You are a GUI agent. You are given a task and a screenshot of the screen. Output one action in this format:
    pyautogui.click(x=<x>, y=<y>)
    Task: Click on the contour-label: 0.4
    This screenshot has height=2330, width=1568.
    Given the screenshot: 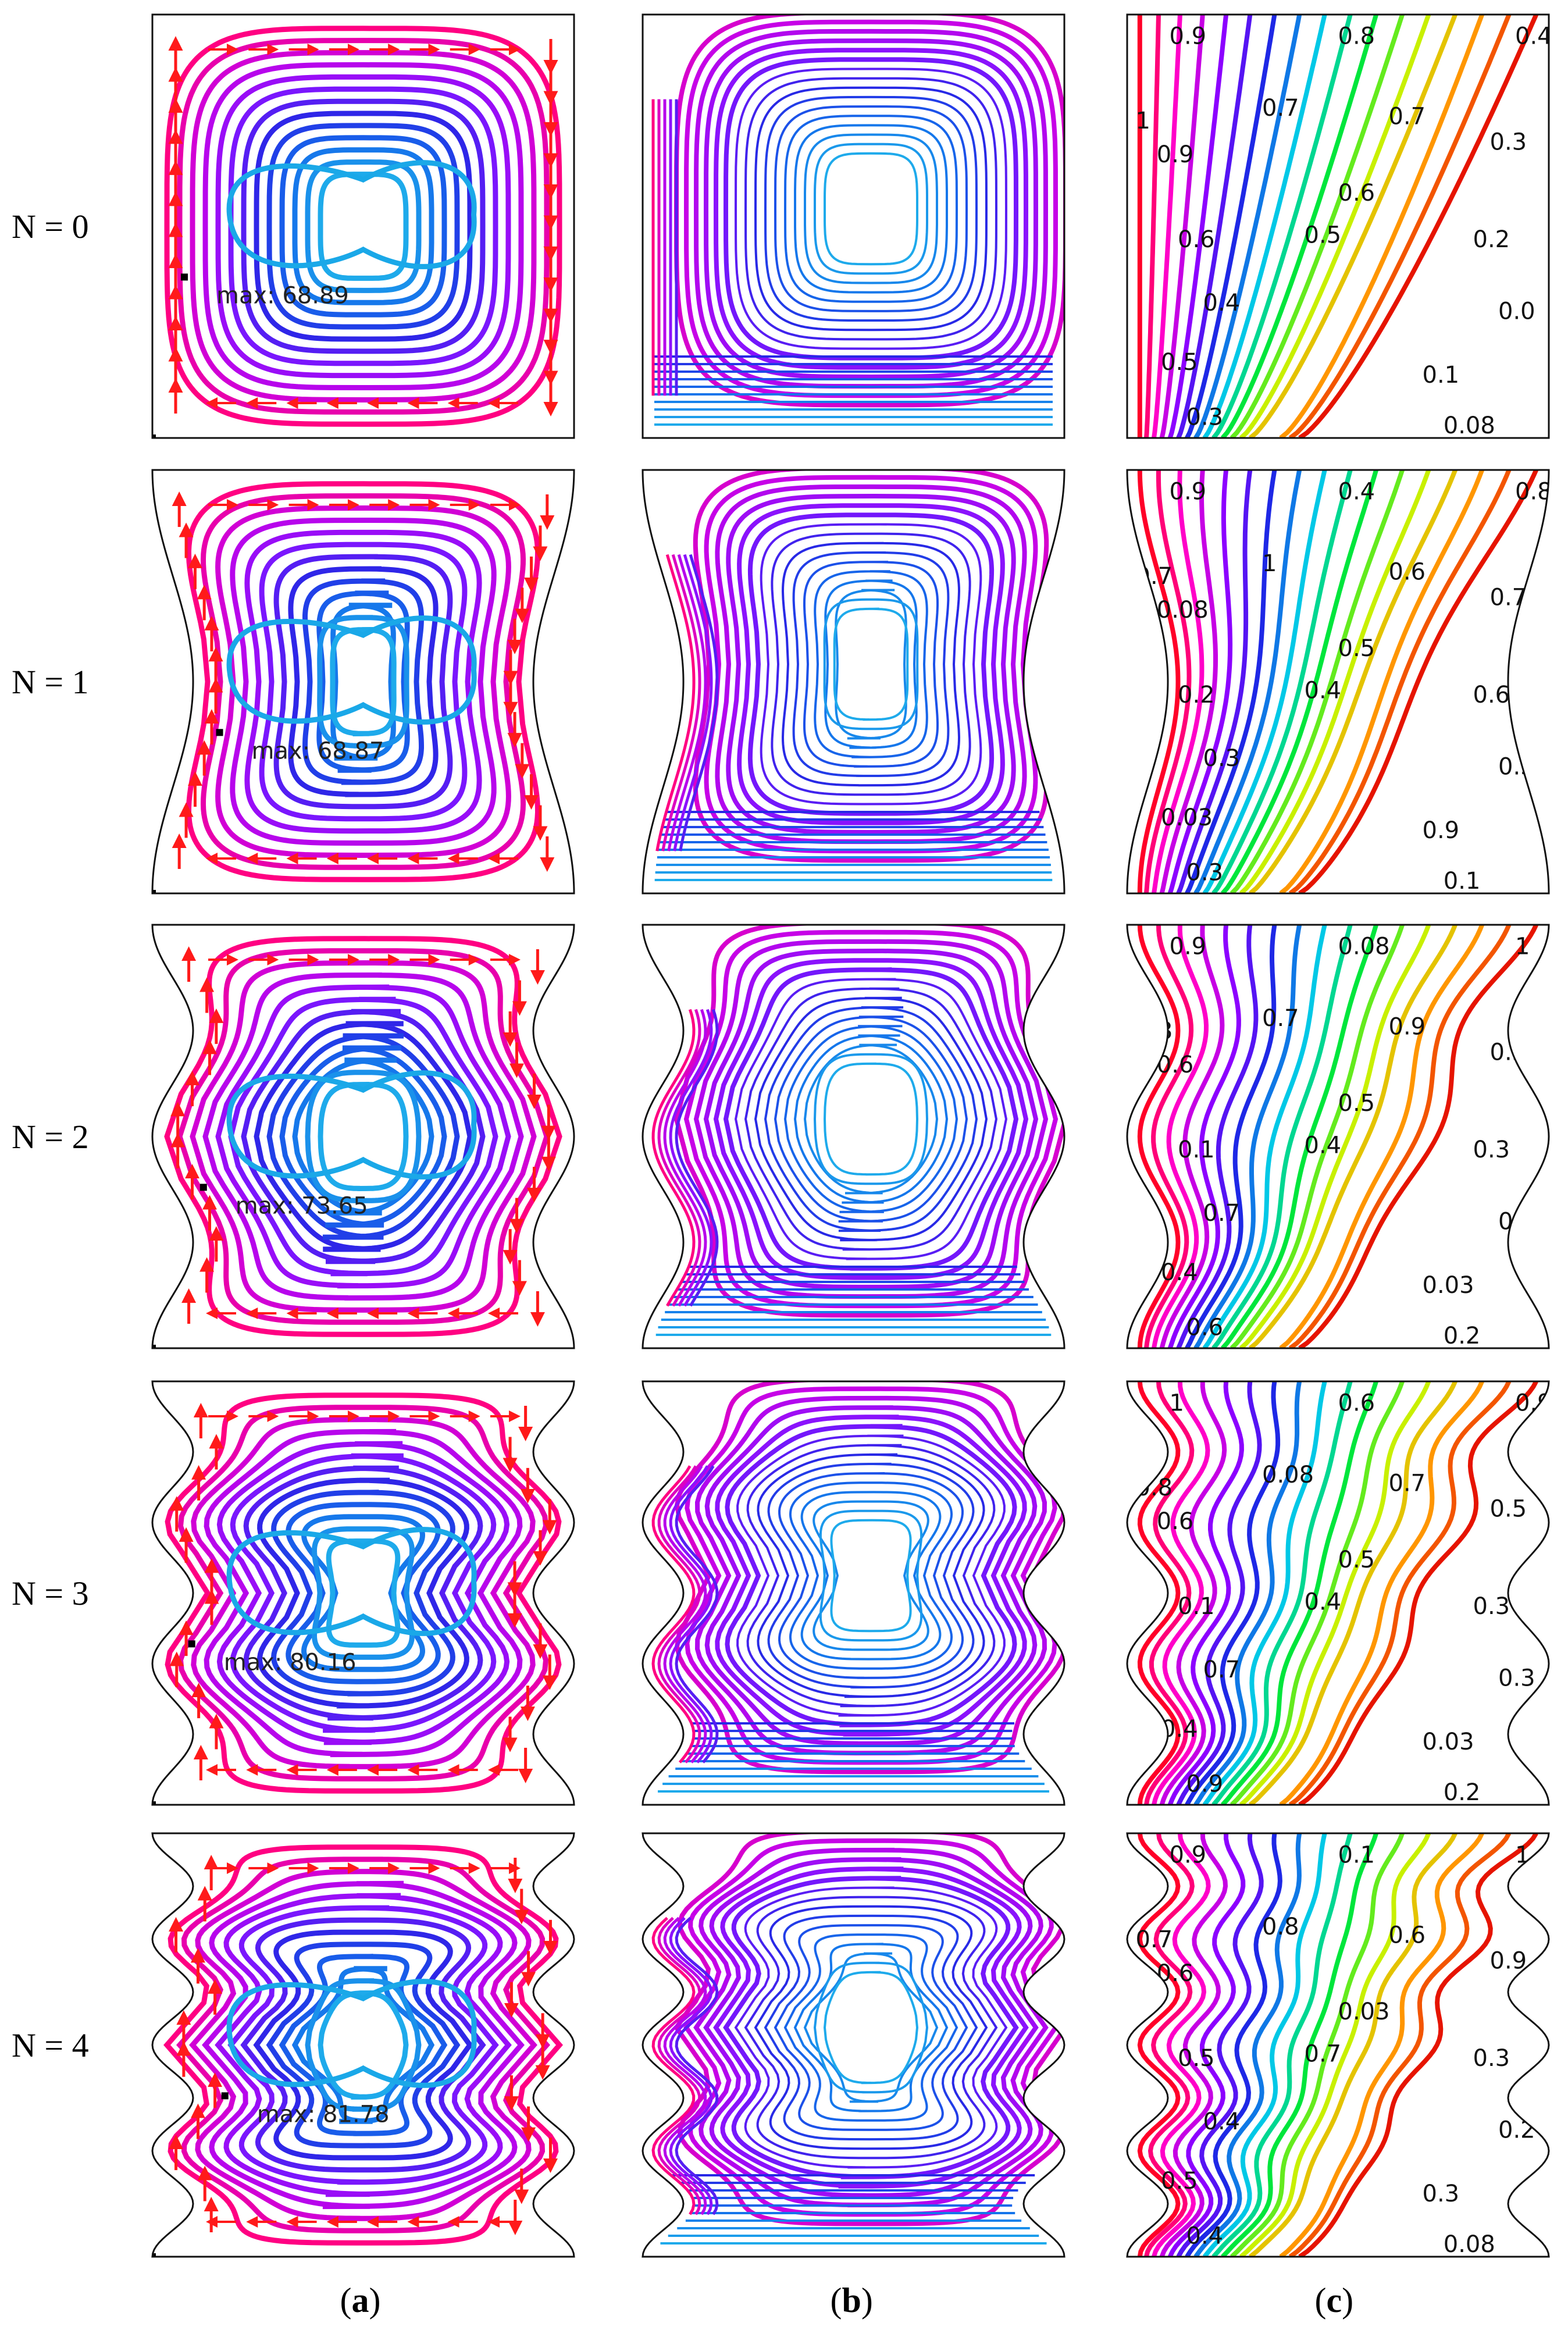 What is the action you would take?
    pyautogui.click(x=1205, y=2236)
    